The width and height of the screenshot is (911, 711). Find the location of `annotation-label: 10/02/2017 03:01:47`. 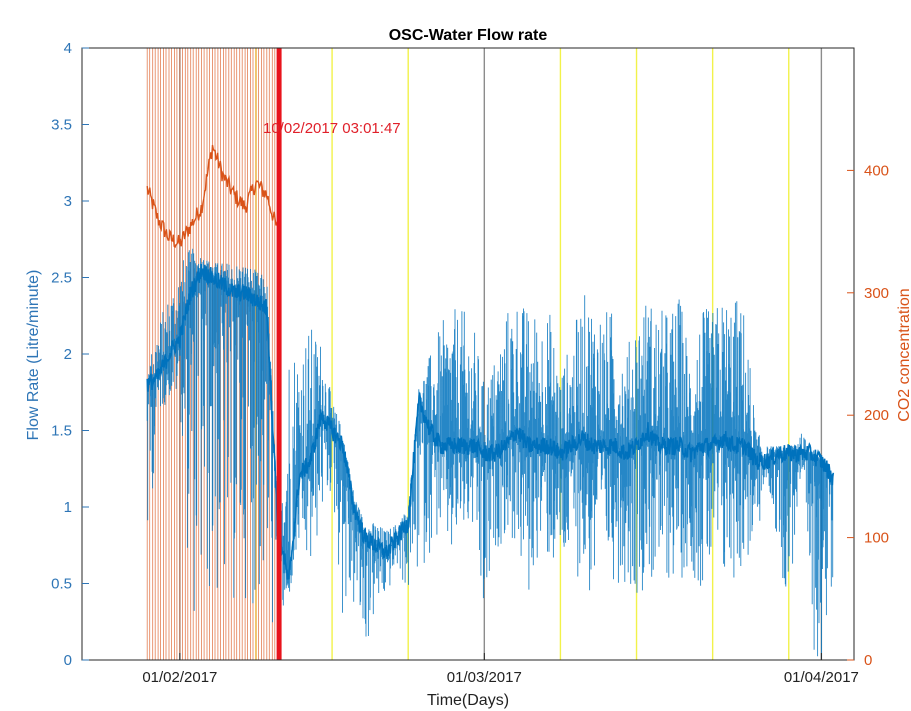

annotation-label: 10/02/2017 03:01:47 is located at coordinates (332, 128).